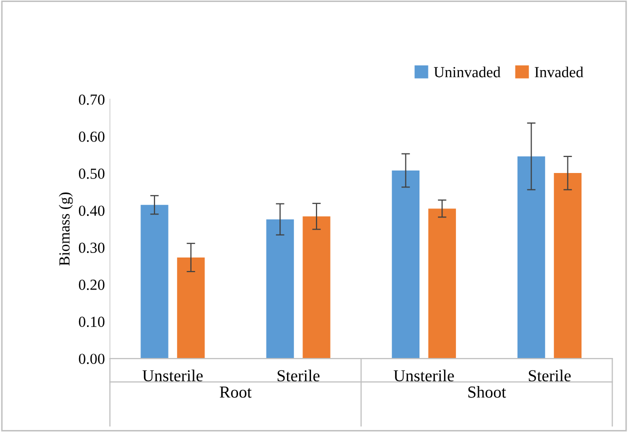 The height and width of the screenshot is (432, 628). Describe the element at coordinates (91, 137) in the screenshot. I see `y-tick-label: 0.60` at that location.